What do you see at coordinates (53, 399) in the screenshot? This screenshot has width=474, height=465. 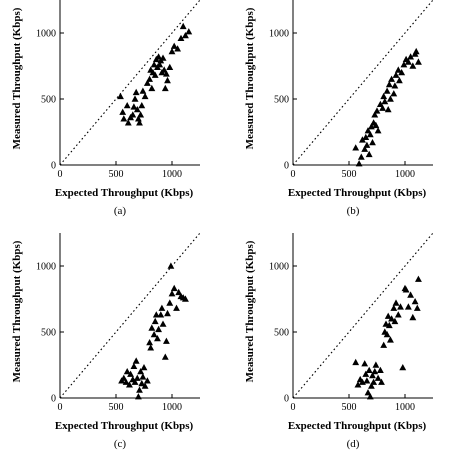 I see `y-tick-label: 0` at bounding box center [53, 399].